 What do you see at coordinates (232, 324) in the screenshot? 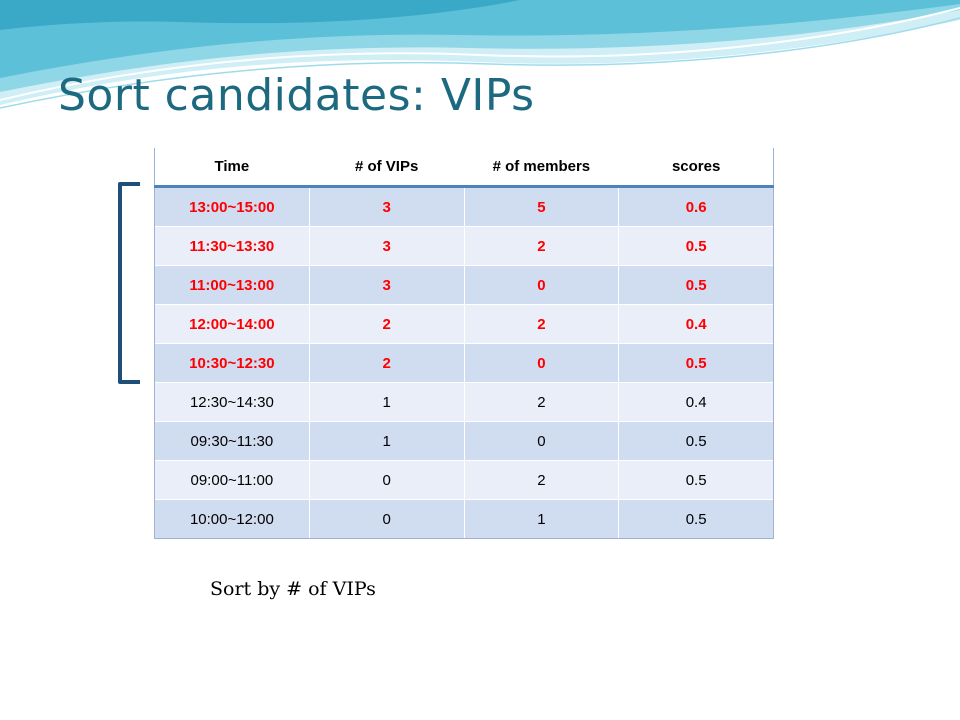
I see `time-cell: 12:00~14:00` at bounding box center [232, 324].